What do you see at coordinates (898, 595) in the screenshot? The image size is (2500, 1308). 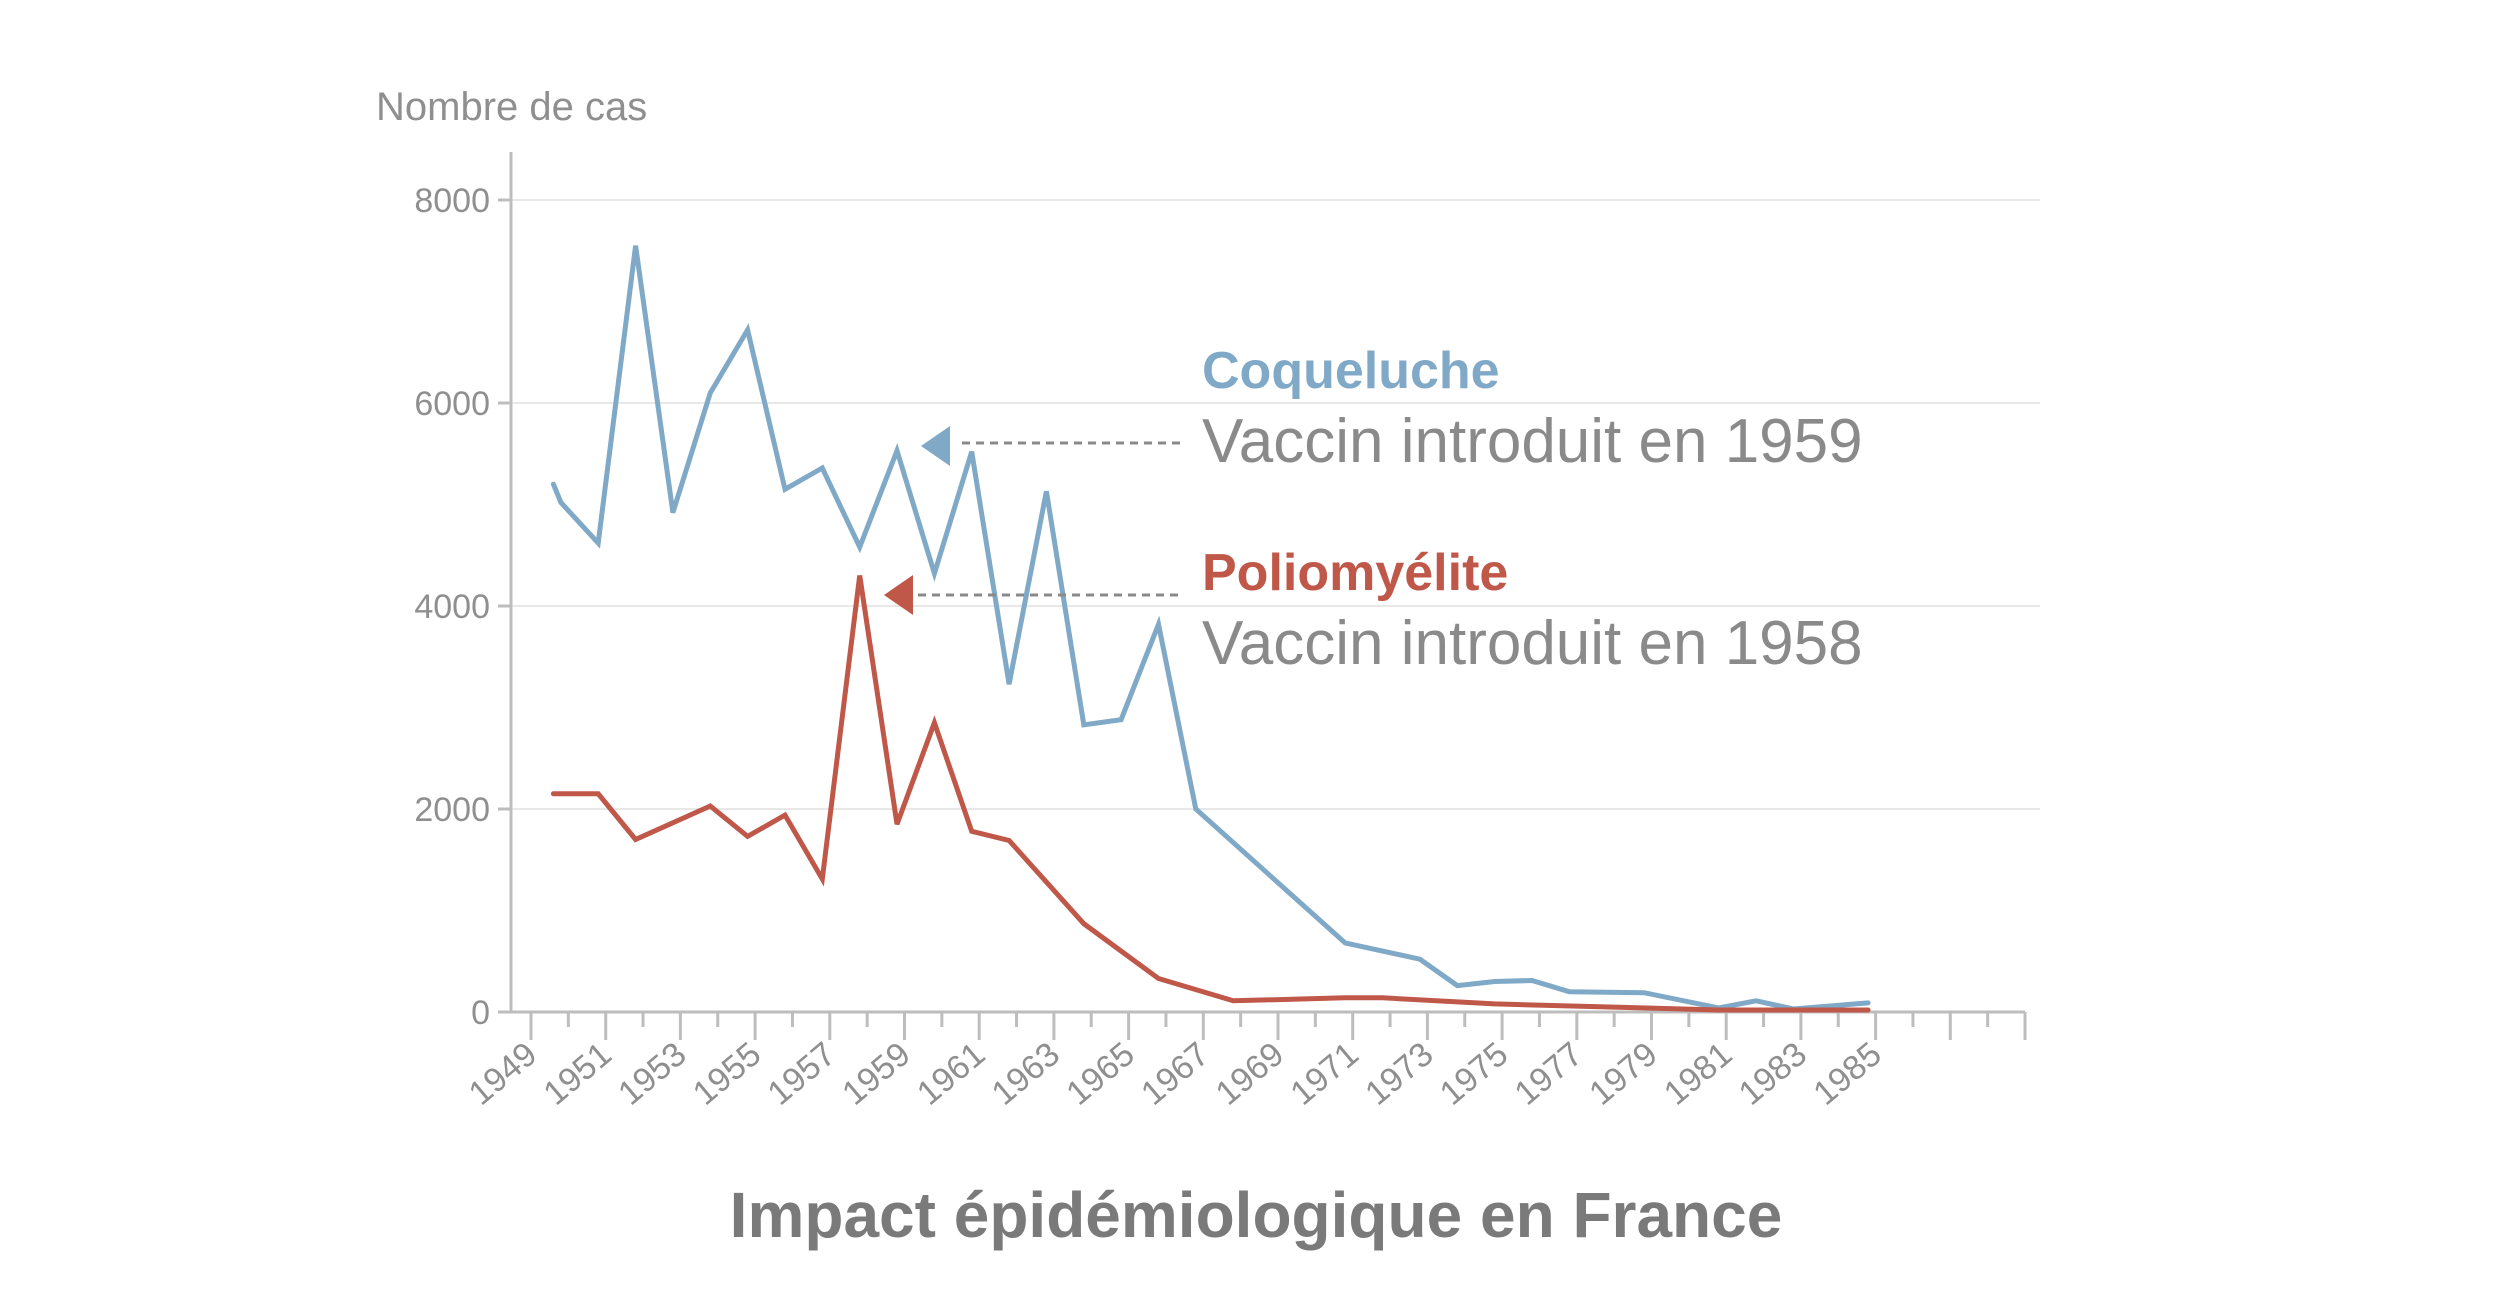 I see `poliomyelite-arrow-icon` at bounding box center [898, 595].